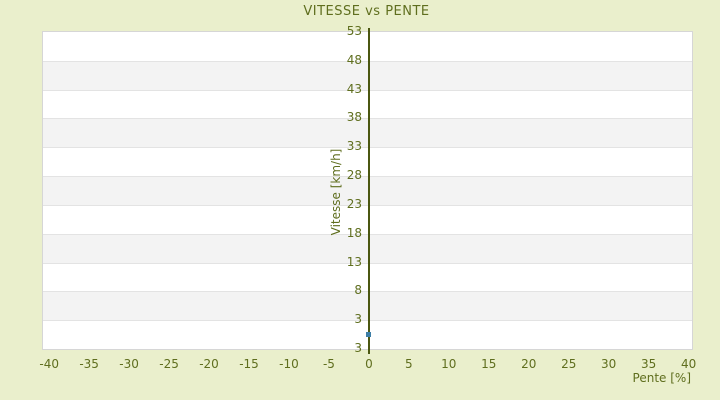  Describe the element at coordinates (354, 146) in the screenshot. I see `y-tick-label: 33` at that location.